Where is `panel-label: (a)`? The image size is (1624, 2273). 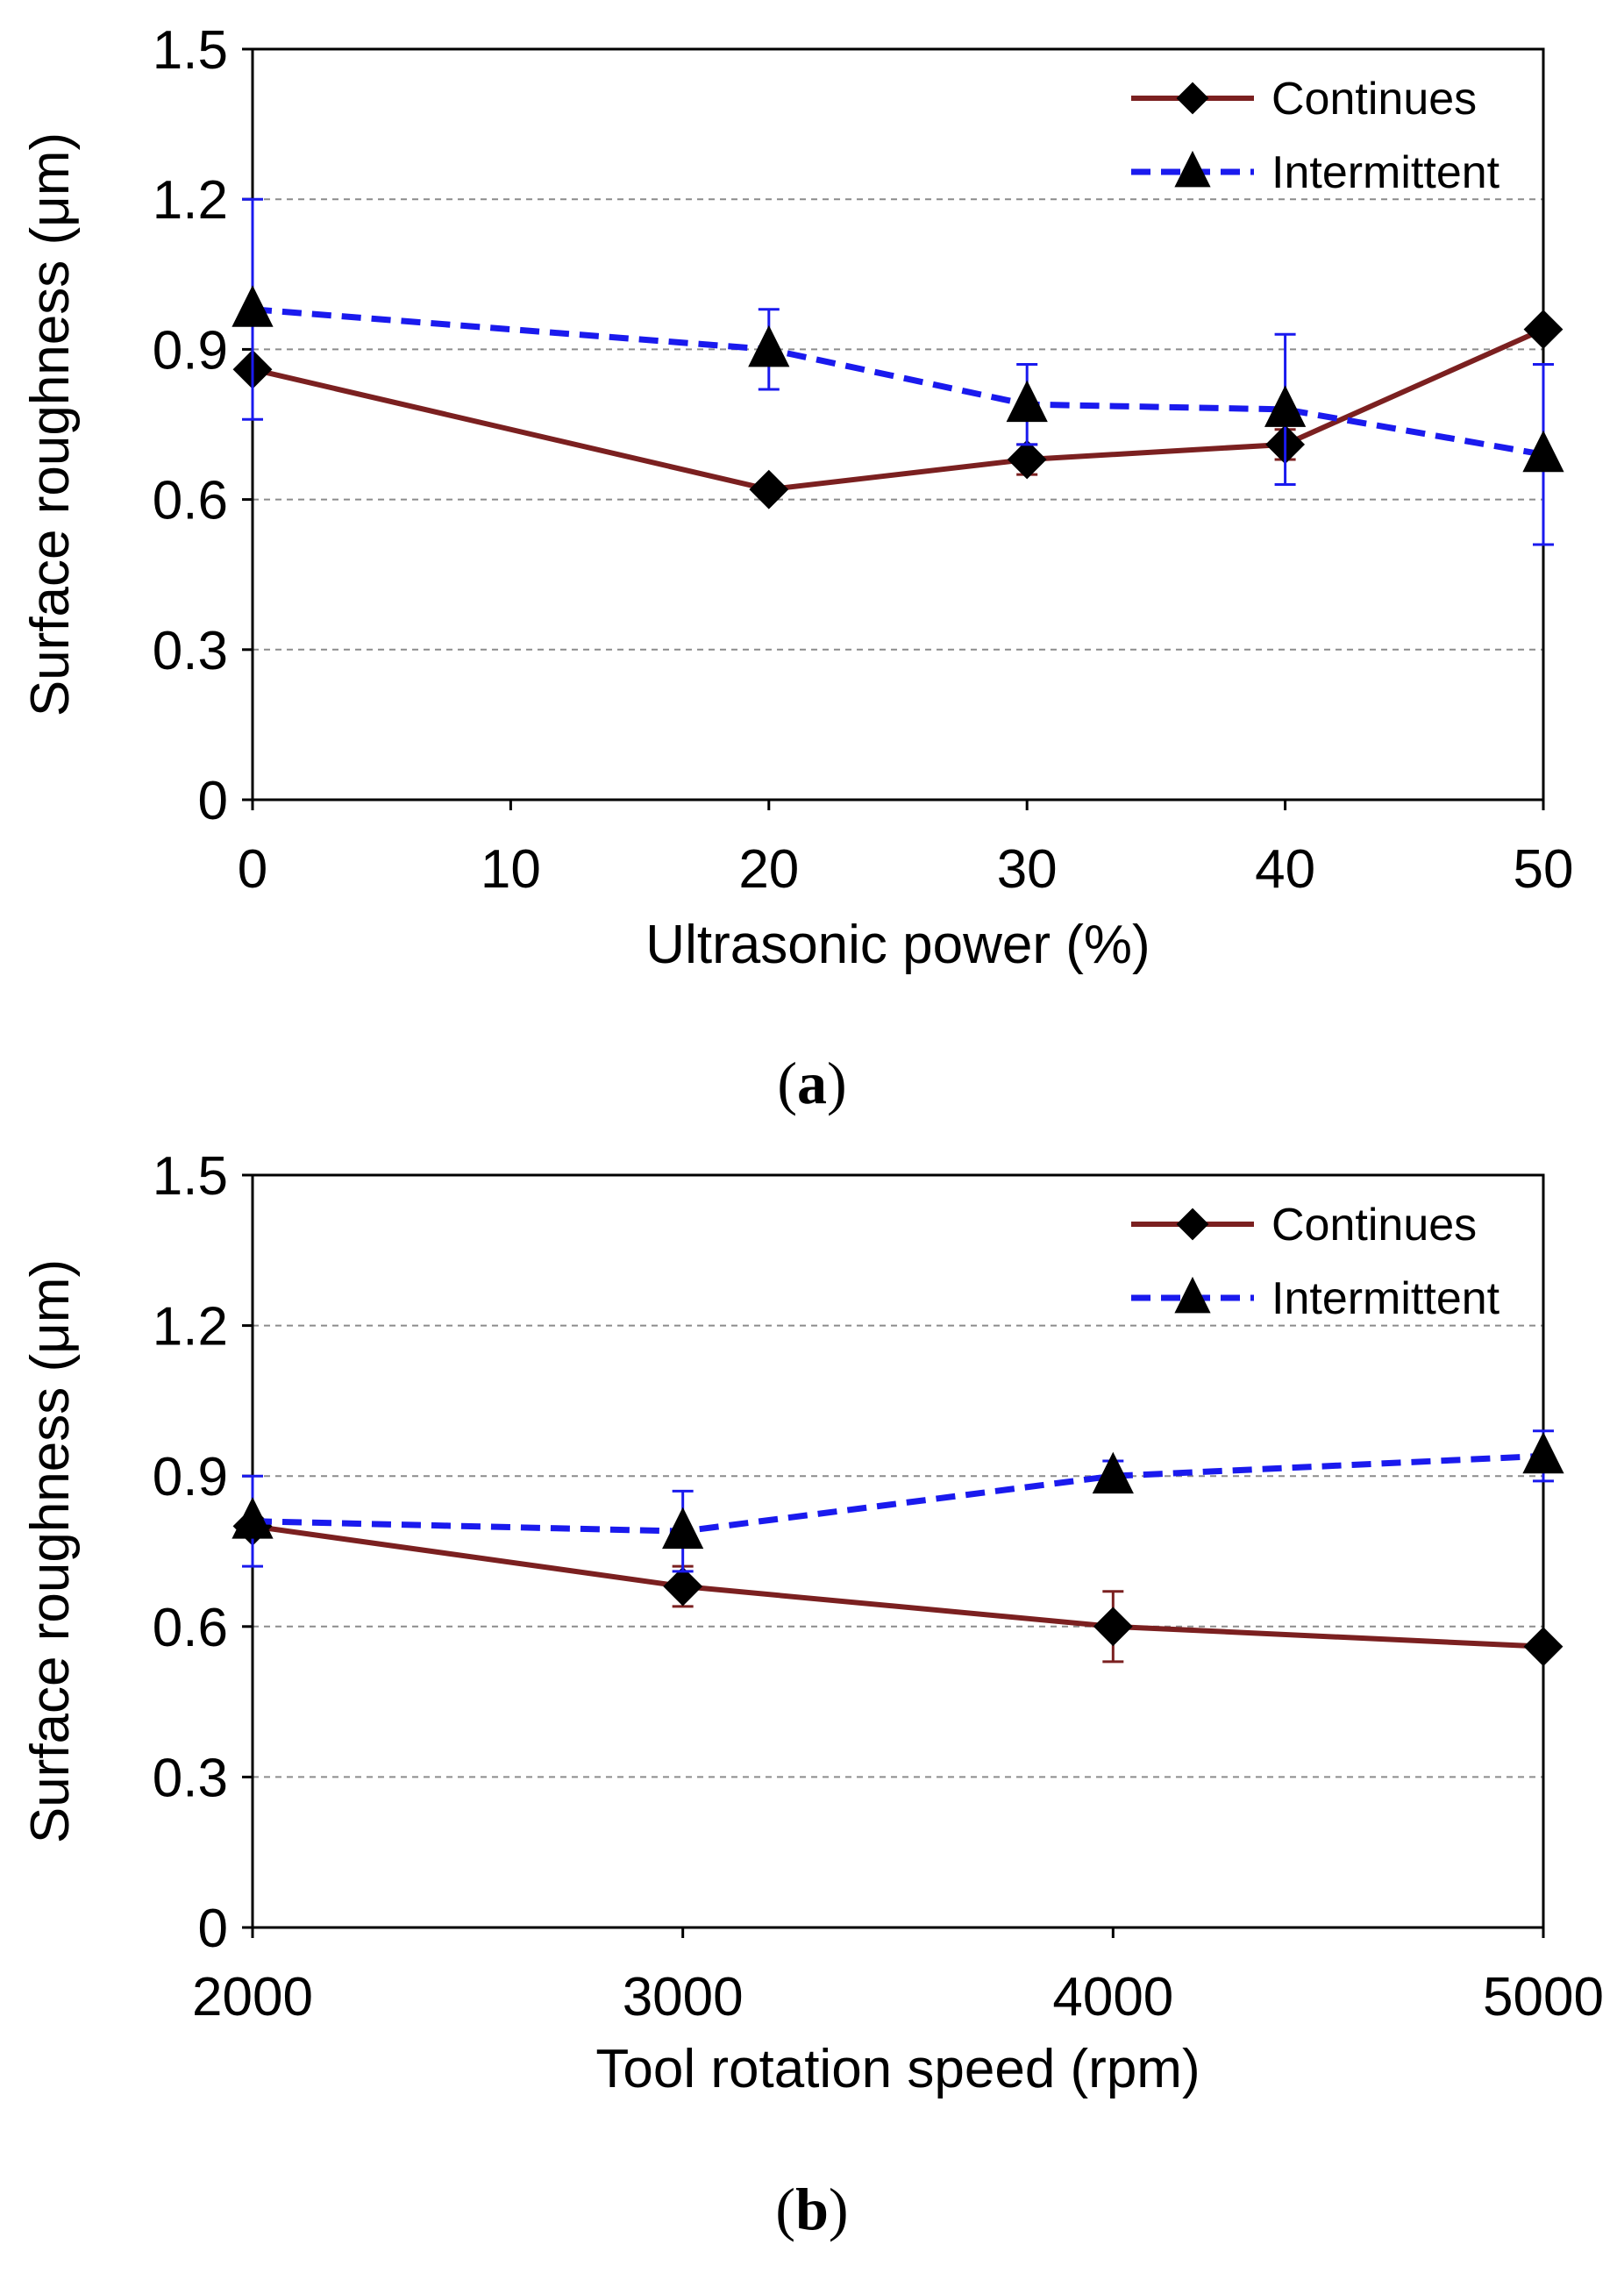
panel-label: (a) is located at coordinates (812, 1083).